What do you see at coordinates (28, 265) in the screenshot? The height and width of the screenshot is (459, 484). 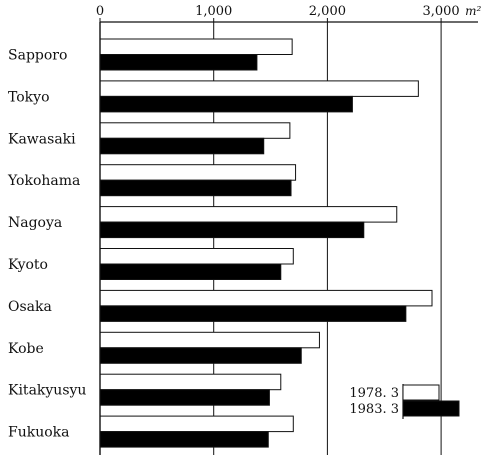 I see `category-label: Kyoto` at bounding box center [28, 265].